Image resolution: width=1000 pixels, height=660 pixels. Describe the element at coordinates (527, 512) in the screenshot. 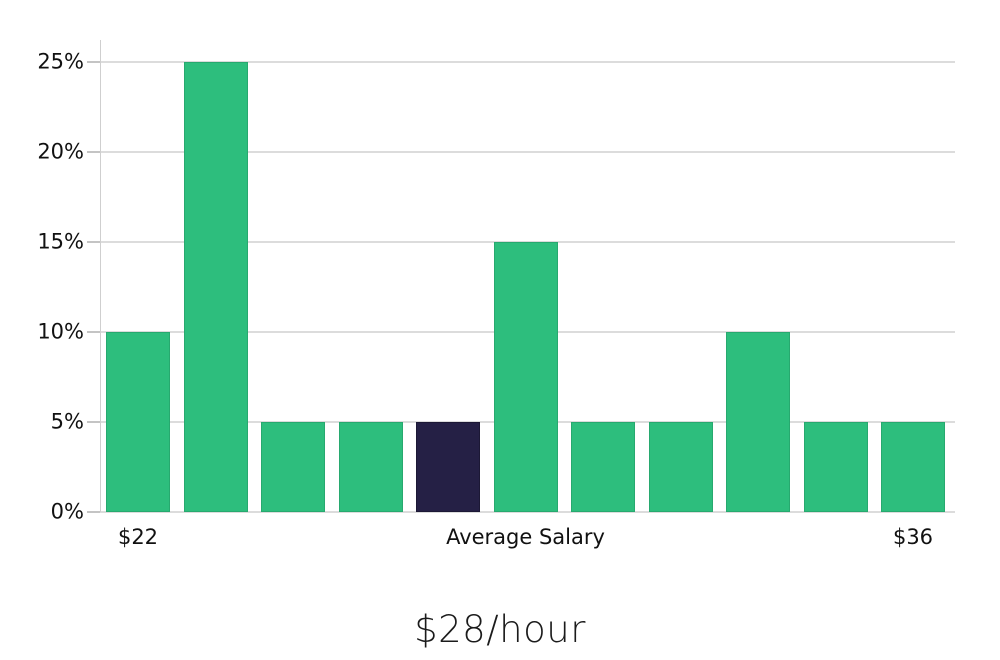

I see `gridline-0%` at that location.